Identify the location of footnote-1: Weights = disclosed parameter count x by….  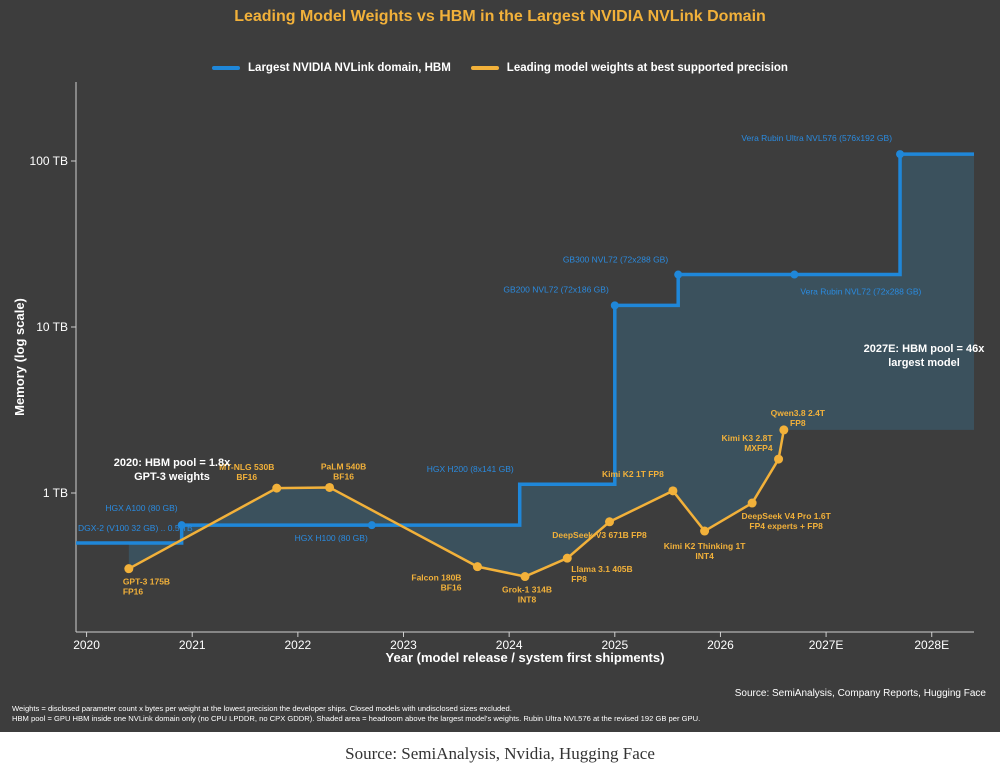
(262, 708).